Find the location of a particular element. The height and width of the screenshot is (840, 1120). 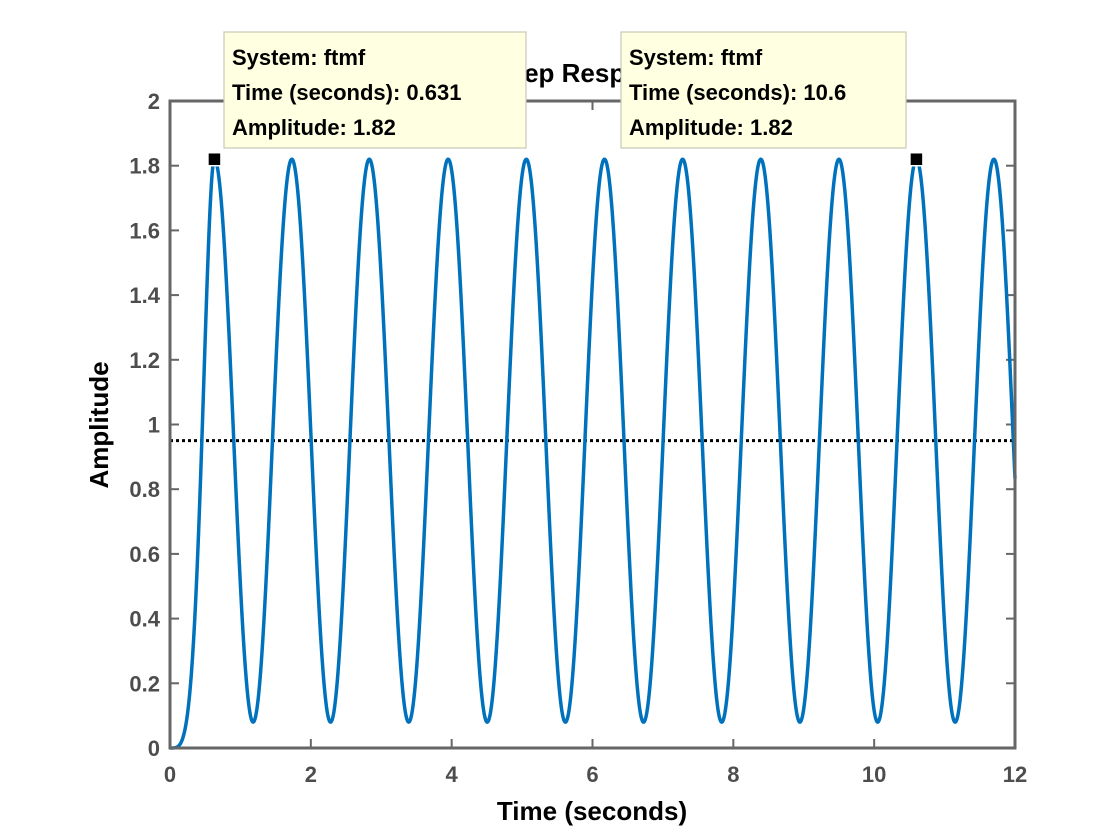

y-tick-label: 0 is located at coordinates (154, 748).